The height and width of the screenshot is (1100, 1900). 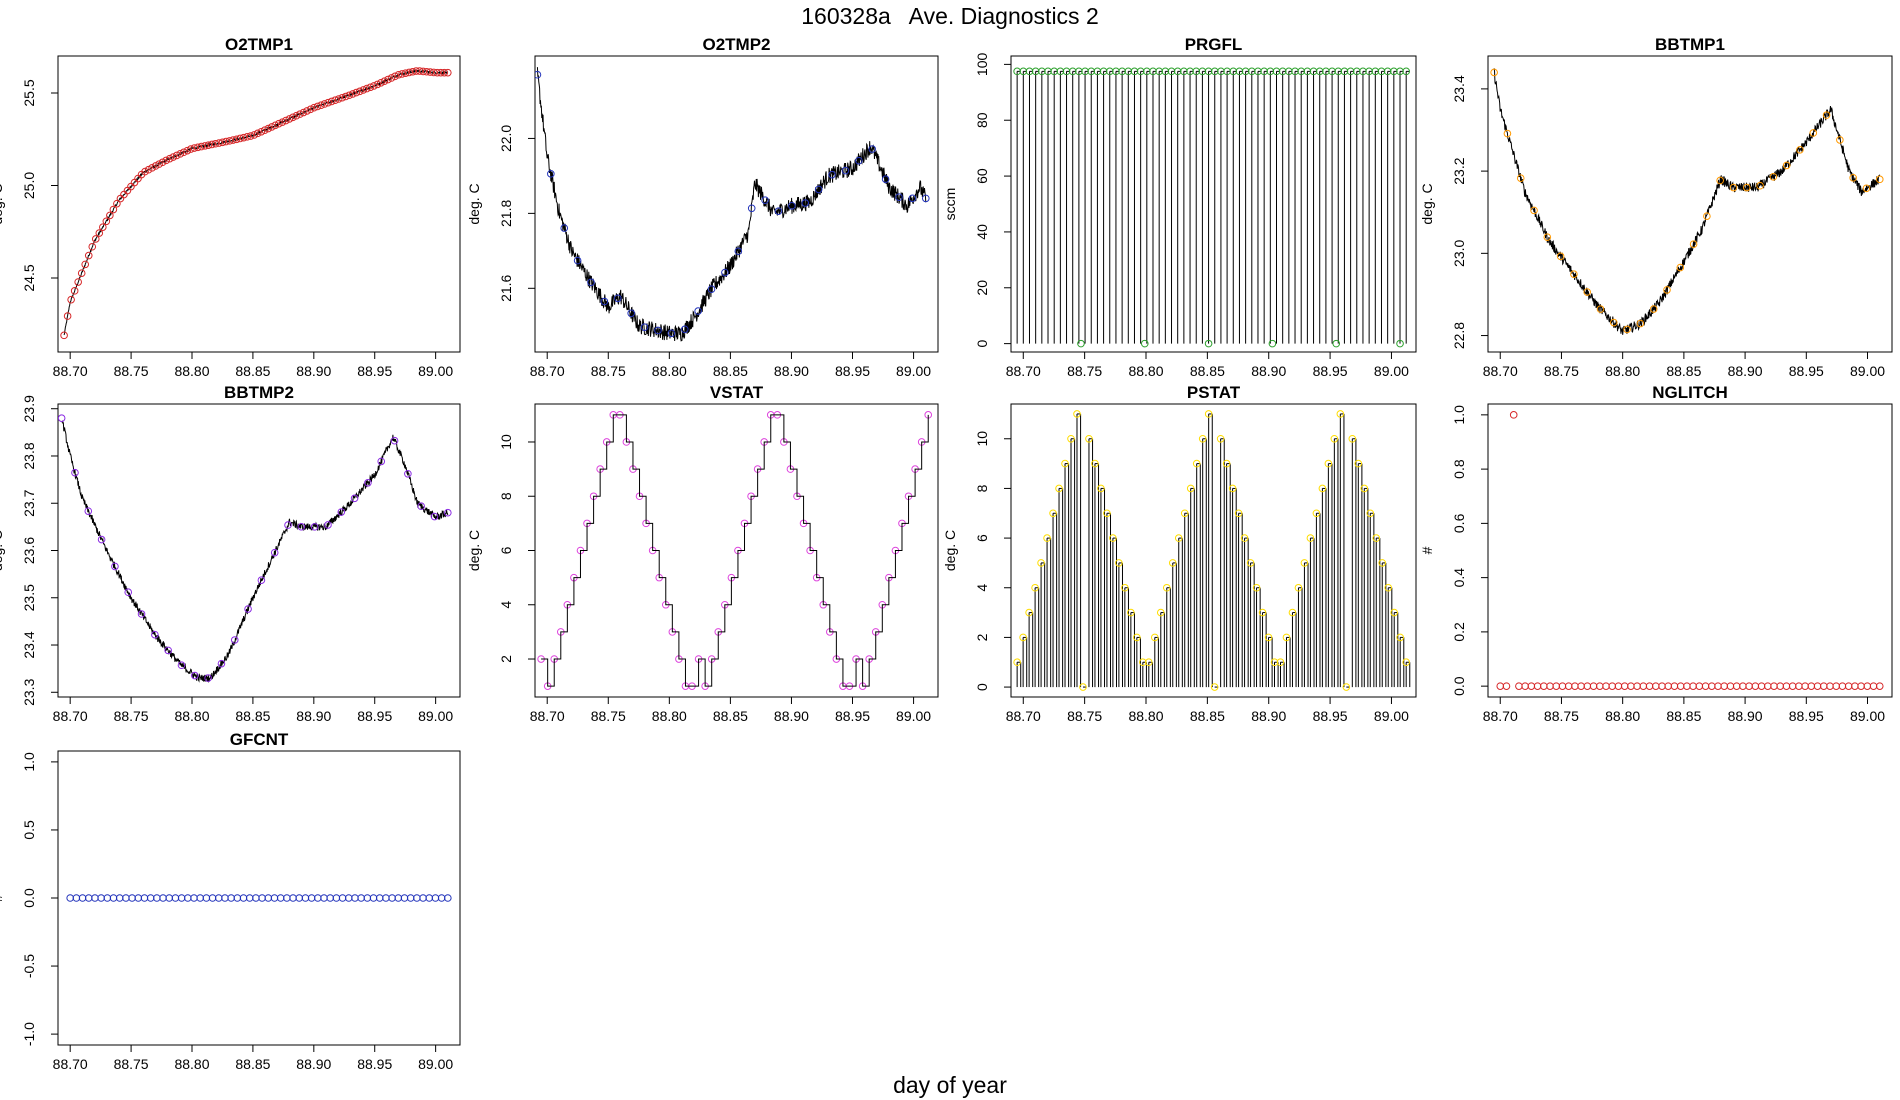 What do you see at coordinates (1513, 415) in the screenshot?
I see `outlier-point` at bounding box center [1513, 415].